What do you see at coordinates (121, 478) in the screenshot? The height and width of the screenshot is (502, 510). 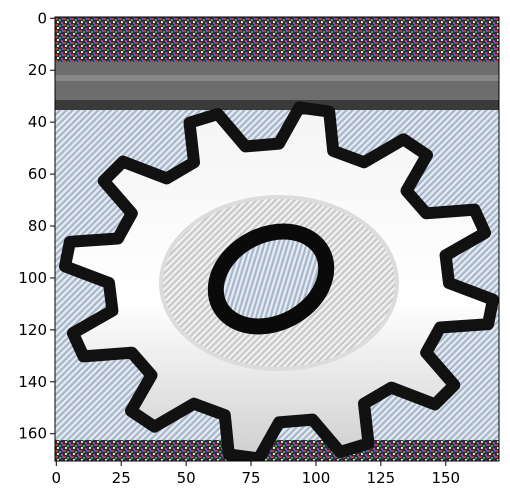 I see `x-tick-label: 25` at bounding box center [121, 478].